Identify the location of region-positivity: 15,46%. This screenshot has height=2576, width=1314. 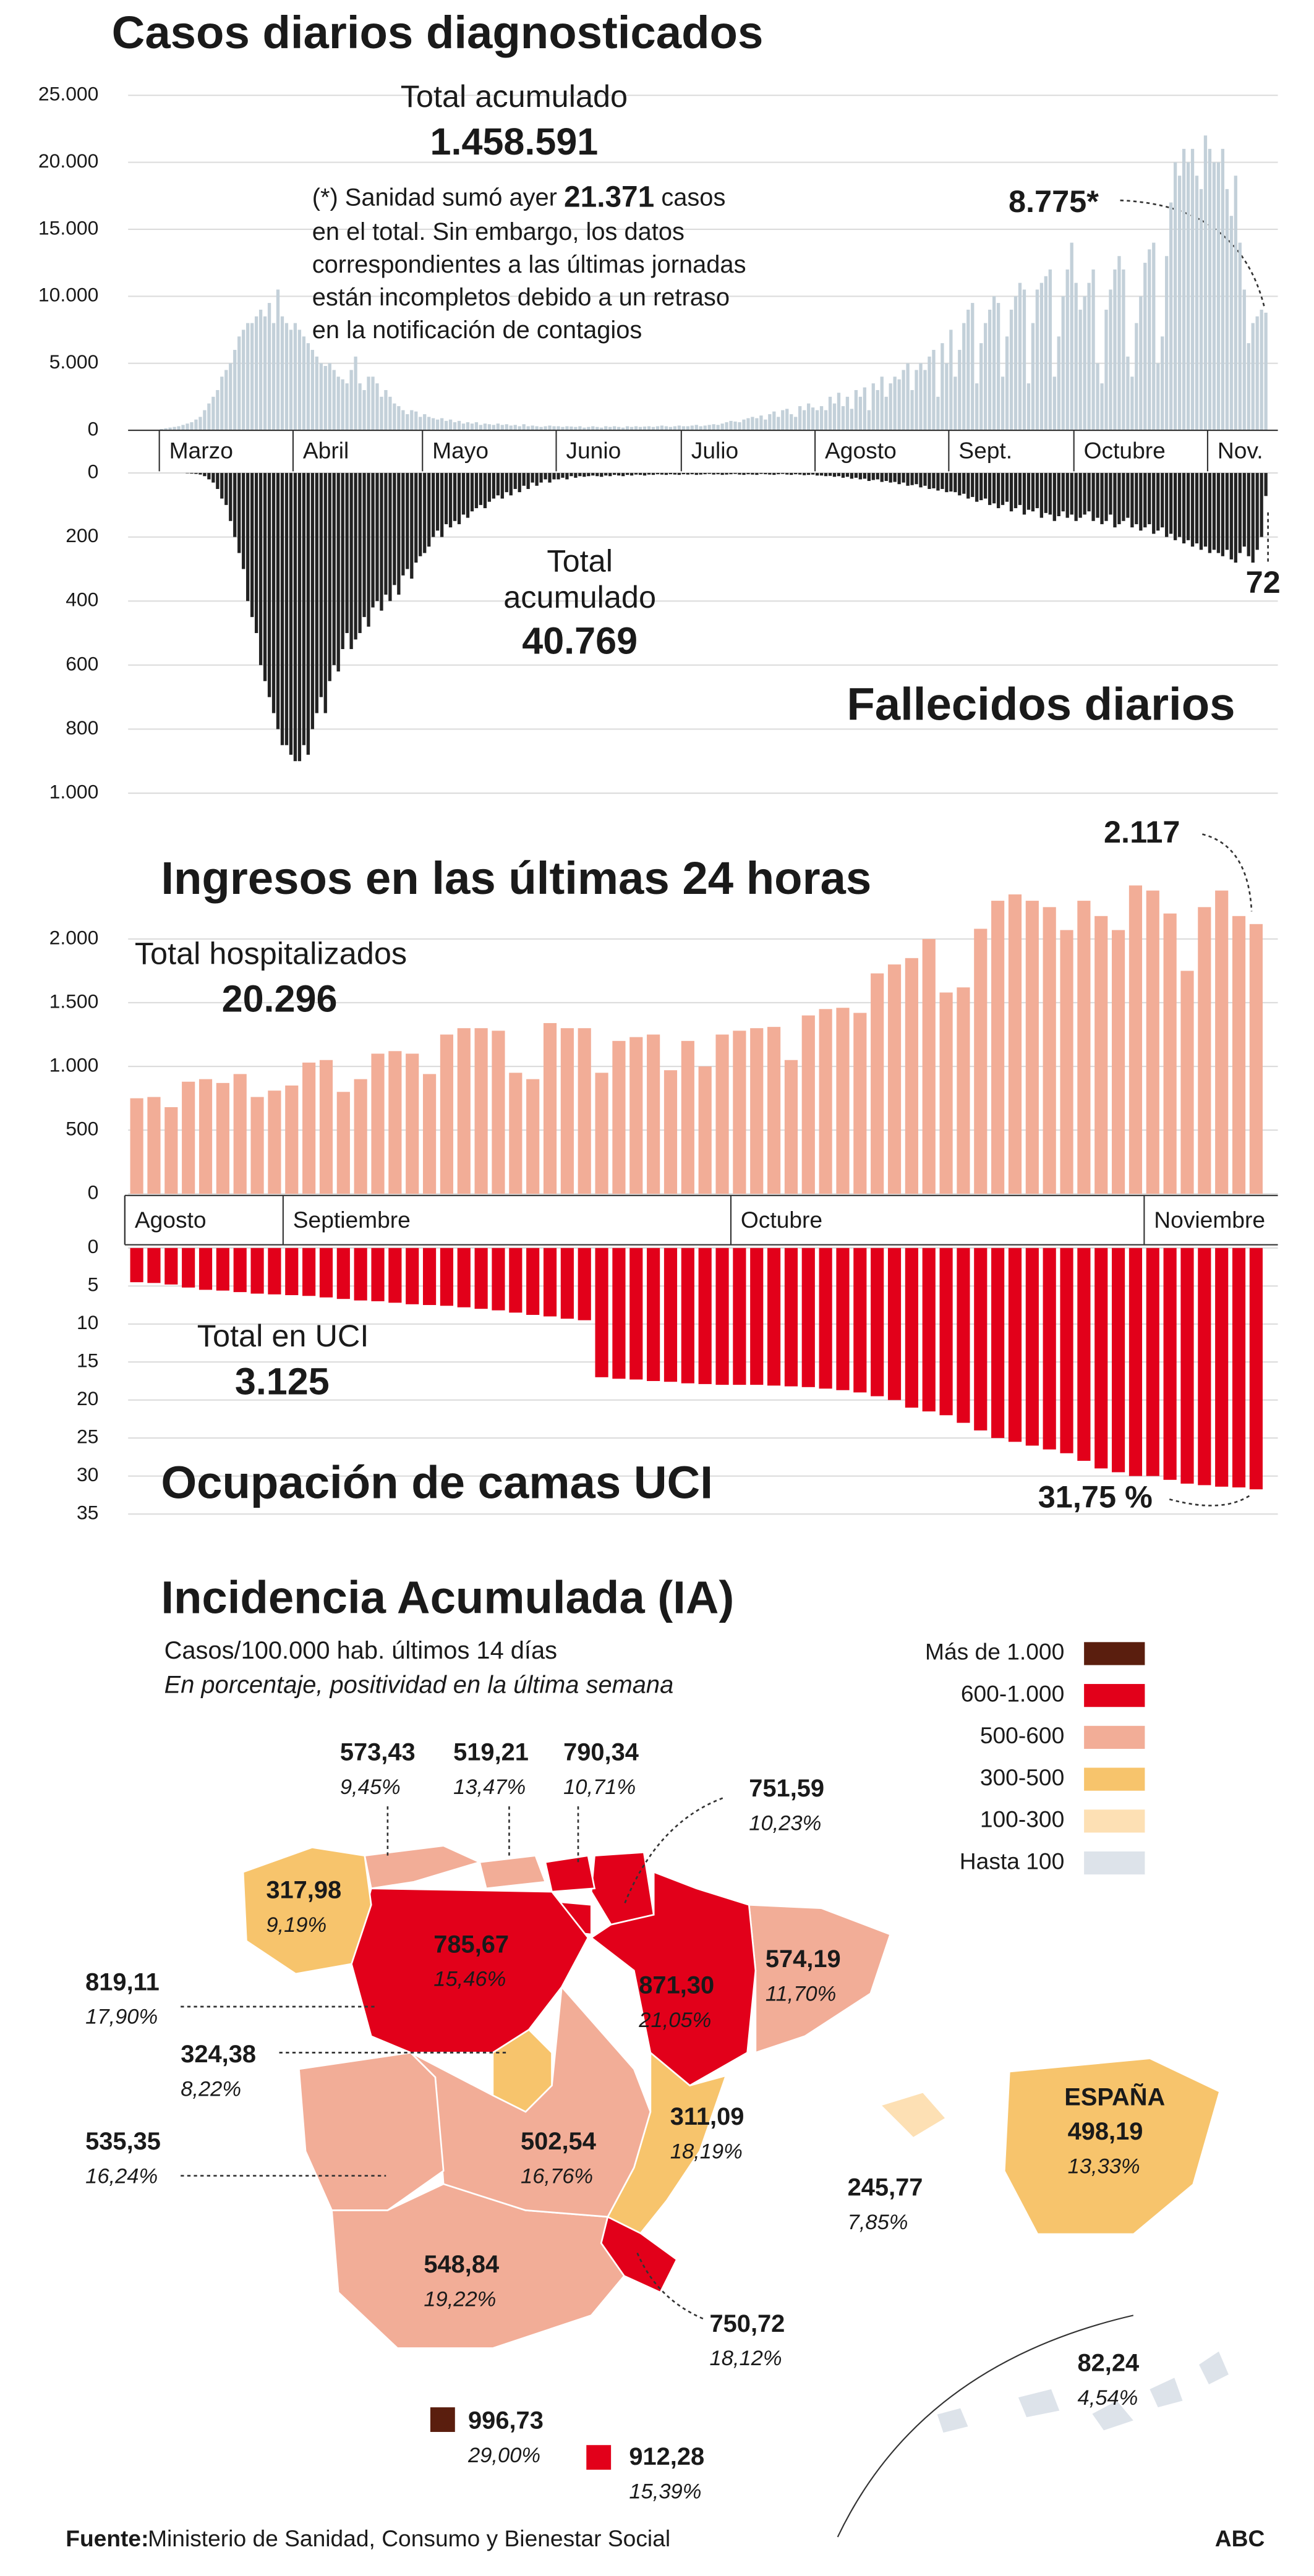
(469, 1979).